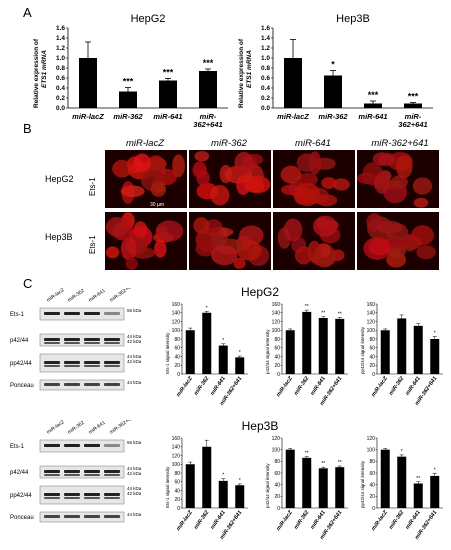 The height and width of the screenshot is (550, 451). What do you see at coordinates (134, 442) in the screenshot?
I see `kda-label: 55 kDa` at bounding box center [134, 442].